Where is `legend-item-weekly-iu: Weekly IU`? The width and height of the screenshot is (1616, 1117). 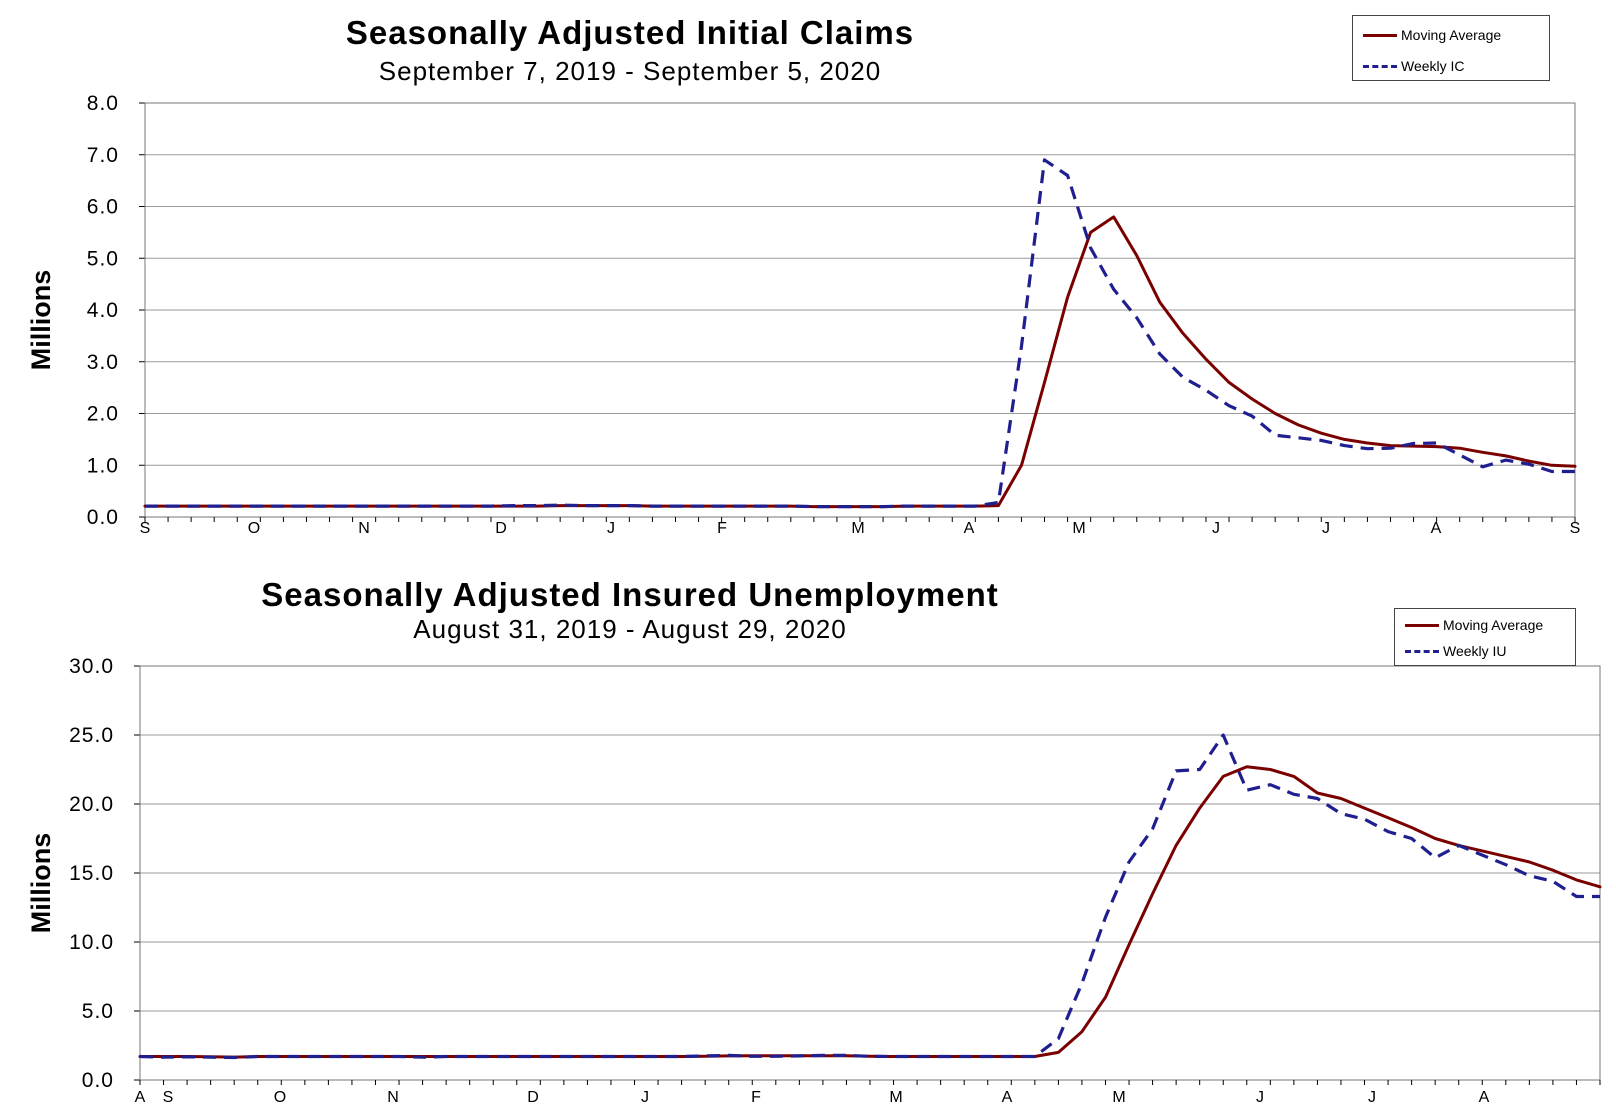 legend-item-weekly-iu: Weekly IU is located at coordinates (1451, 651).